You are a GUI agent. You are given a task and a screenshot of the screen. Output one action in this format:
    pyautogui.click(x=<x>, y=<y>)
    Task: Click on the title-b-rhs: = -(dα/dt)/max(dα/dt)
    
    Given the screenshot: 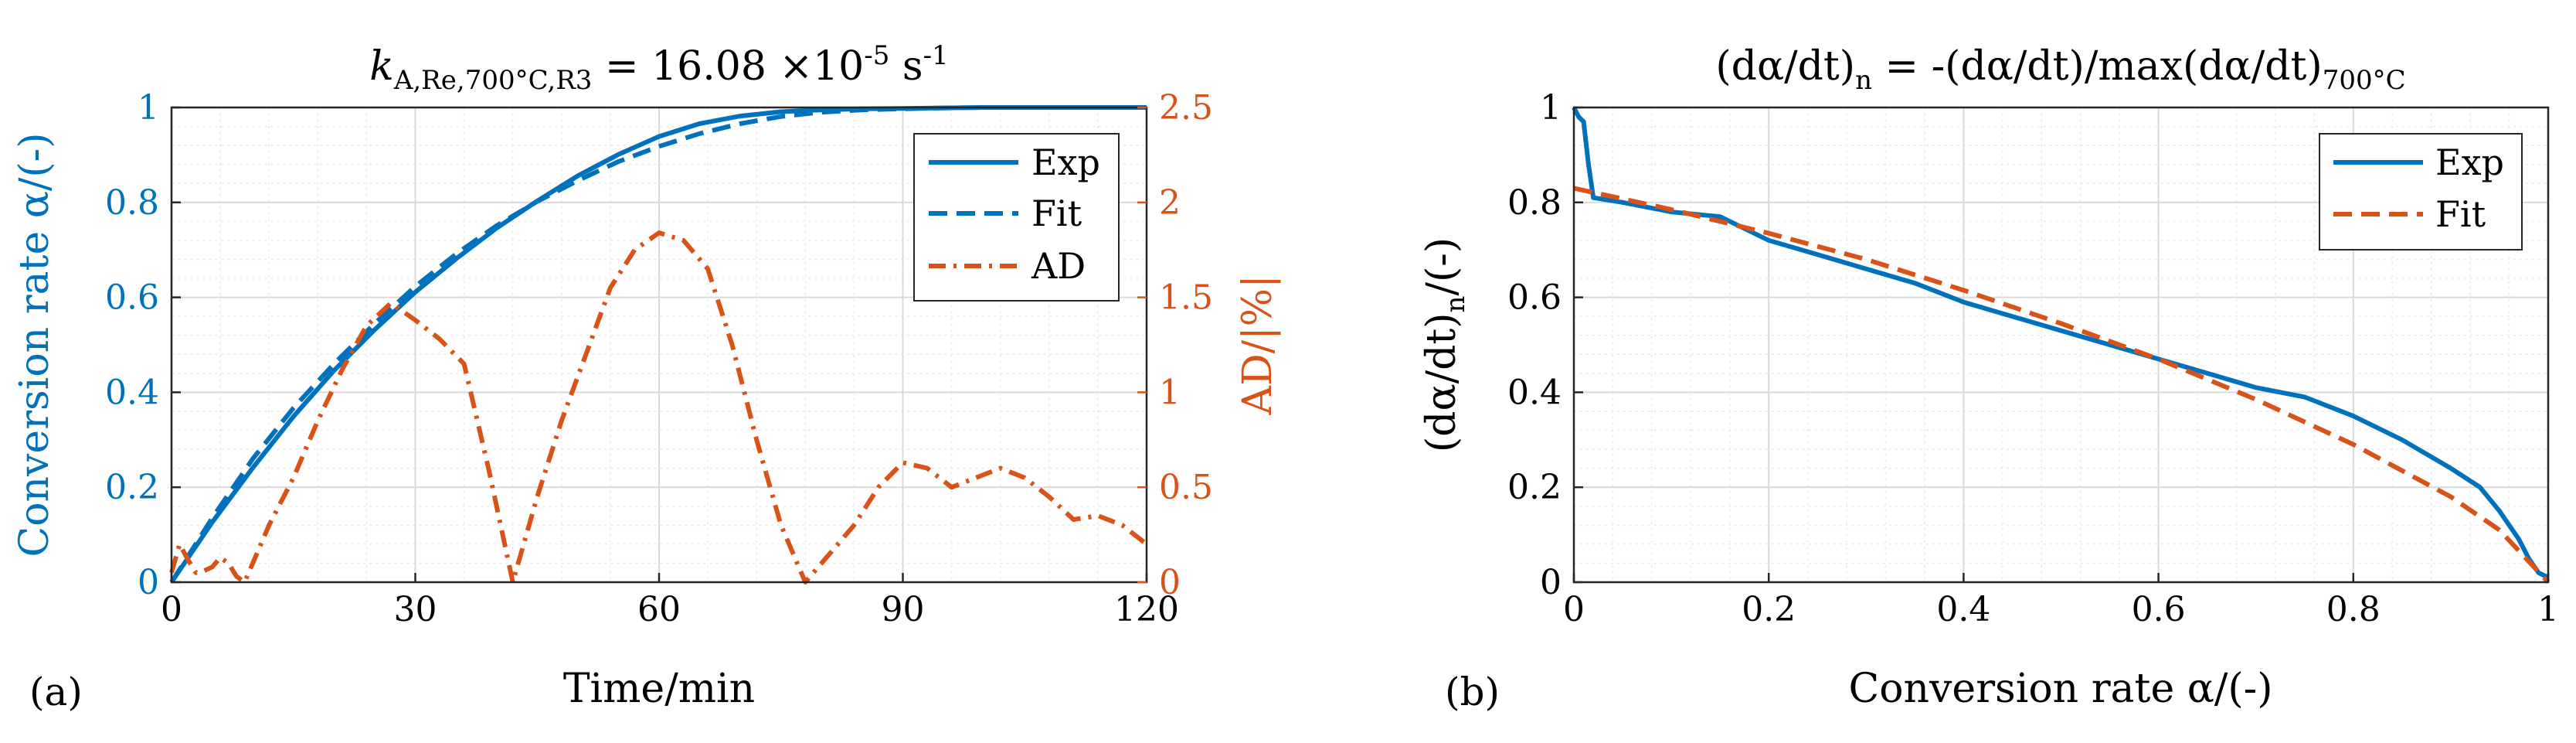 What is the action you would take?
    pyautogui.click(x=2097, y=66)
    